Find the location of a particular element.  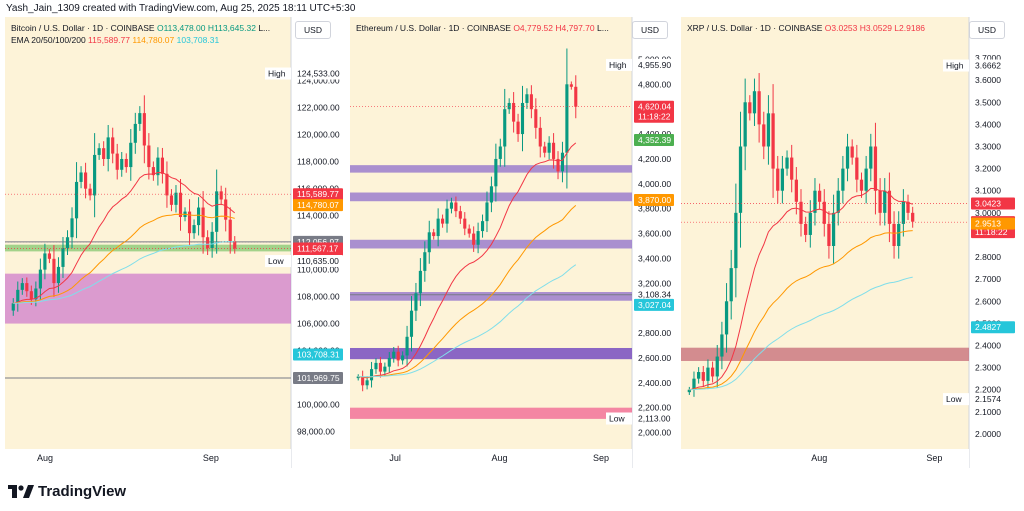

y-tick-label: 124,000.00 is located at coordinates (318, 81).